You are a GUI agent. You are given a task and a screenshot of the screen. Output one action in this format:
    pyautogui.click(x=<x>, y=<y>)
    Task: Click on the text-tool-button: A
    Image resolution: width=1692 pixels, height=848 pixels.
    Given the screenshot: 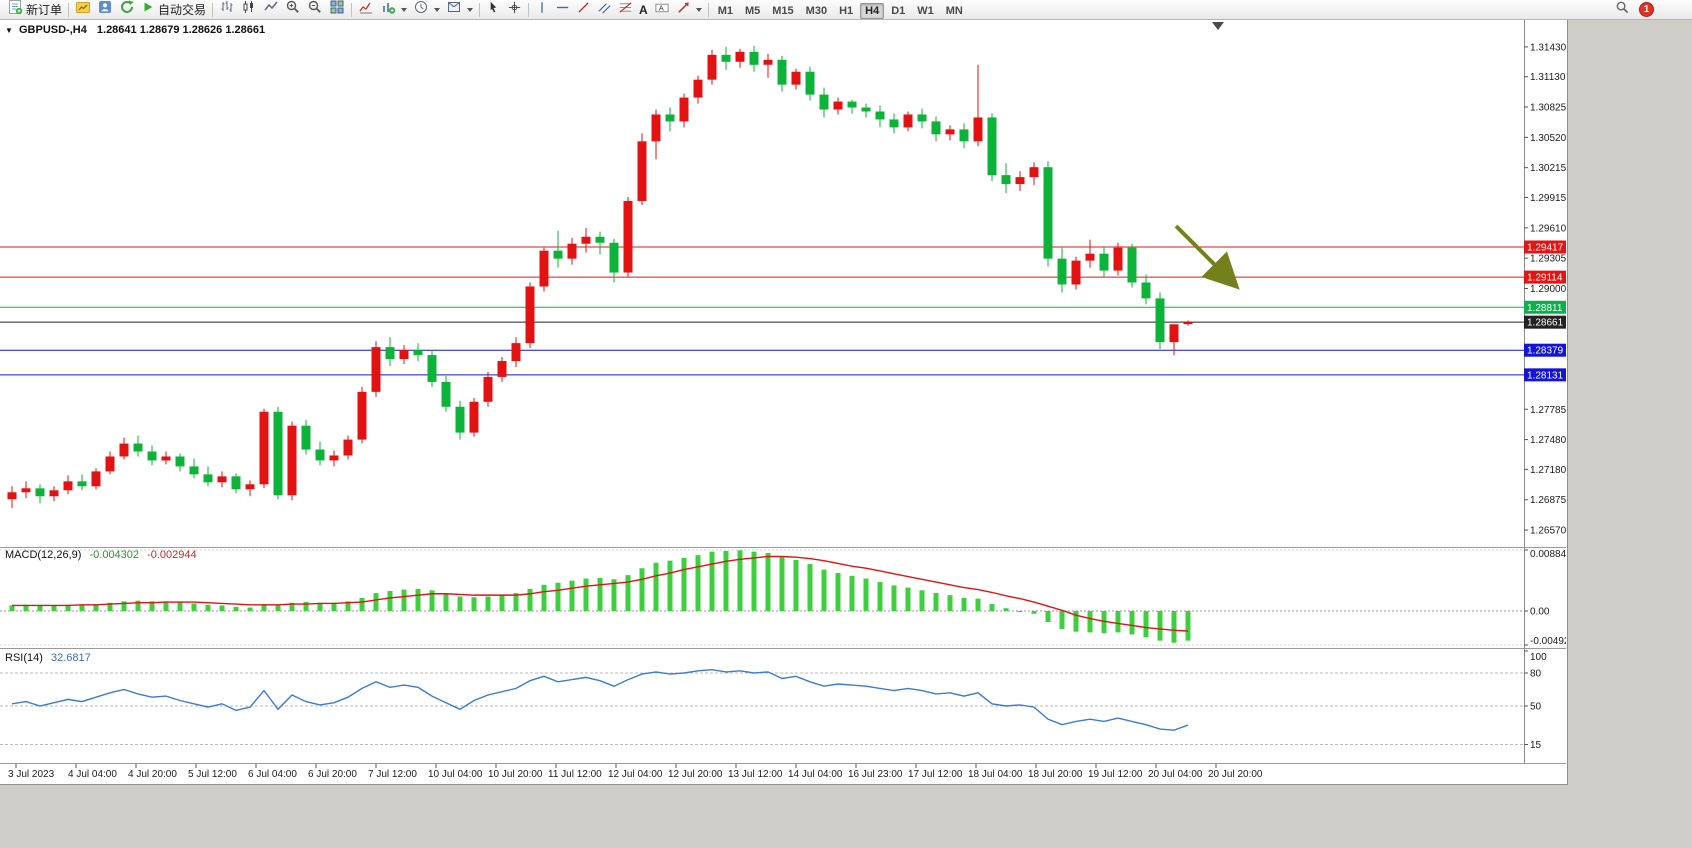 What is the action you would take?
    pyautogui.click(x=643, y=10)
    